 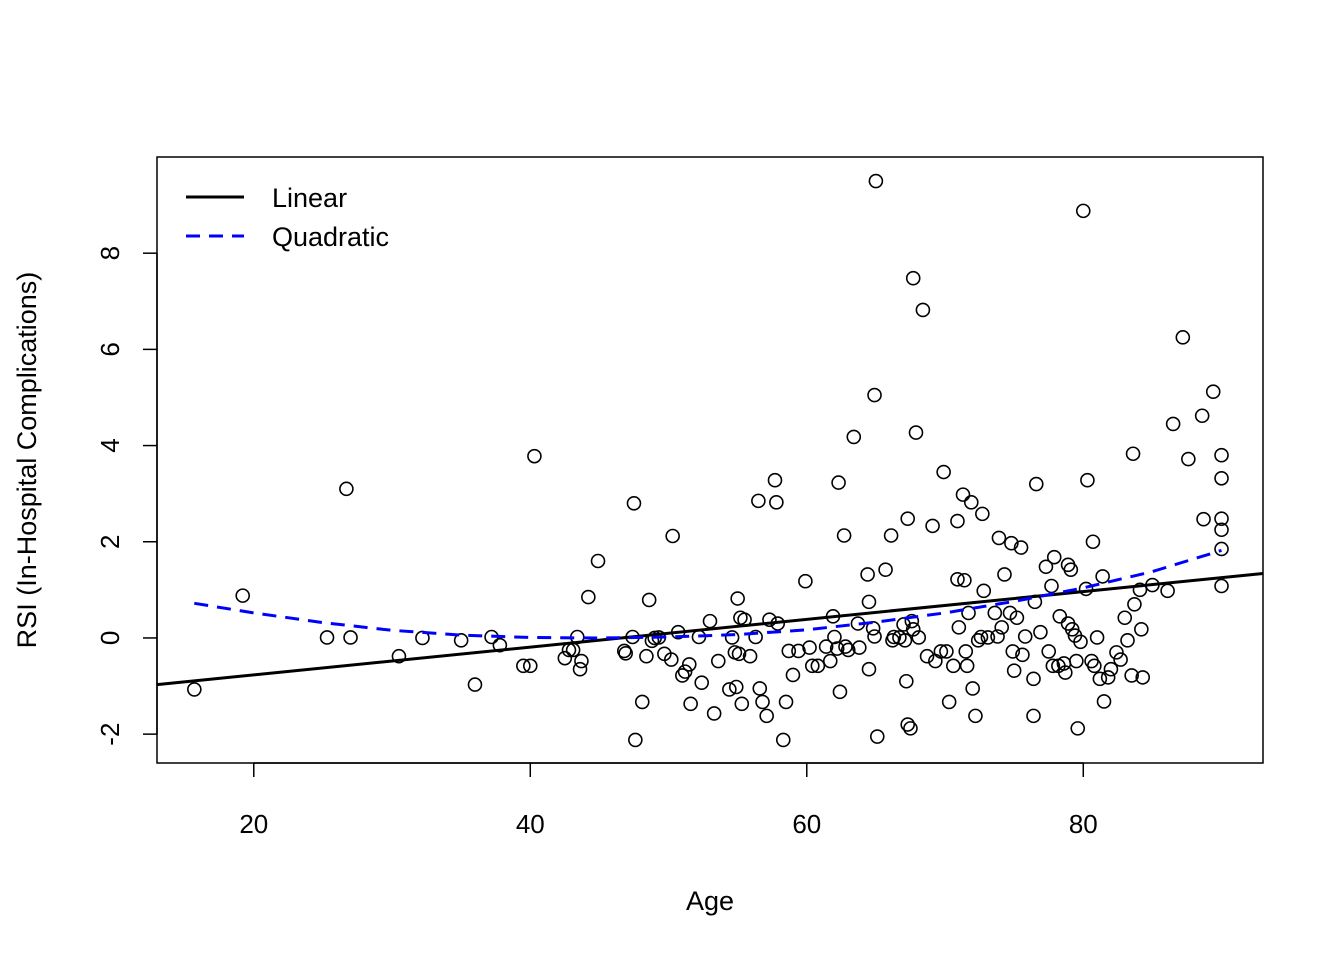 I want to click on linear-fit-line, so click(x=710, y=629).